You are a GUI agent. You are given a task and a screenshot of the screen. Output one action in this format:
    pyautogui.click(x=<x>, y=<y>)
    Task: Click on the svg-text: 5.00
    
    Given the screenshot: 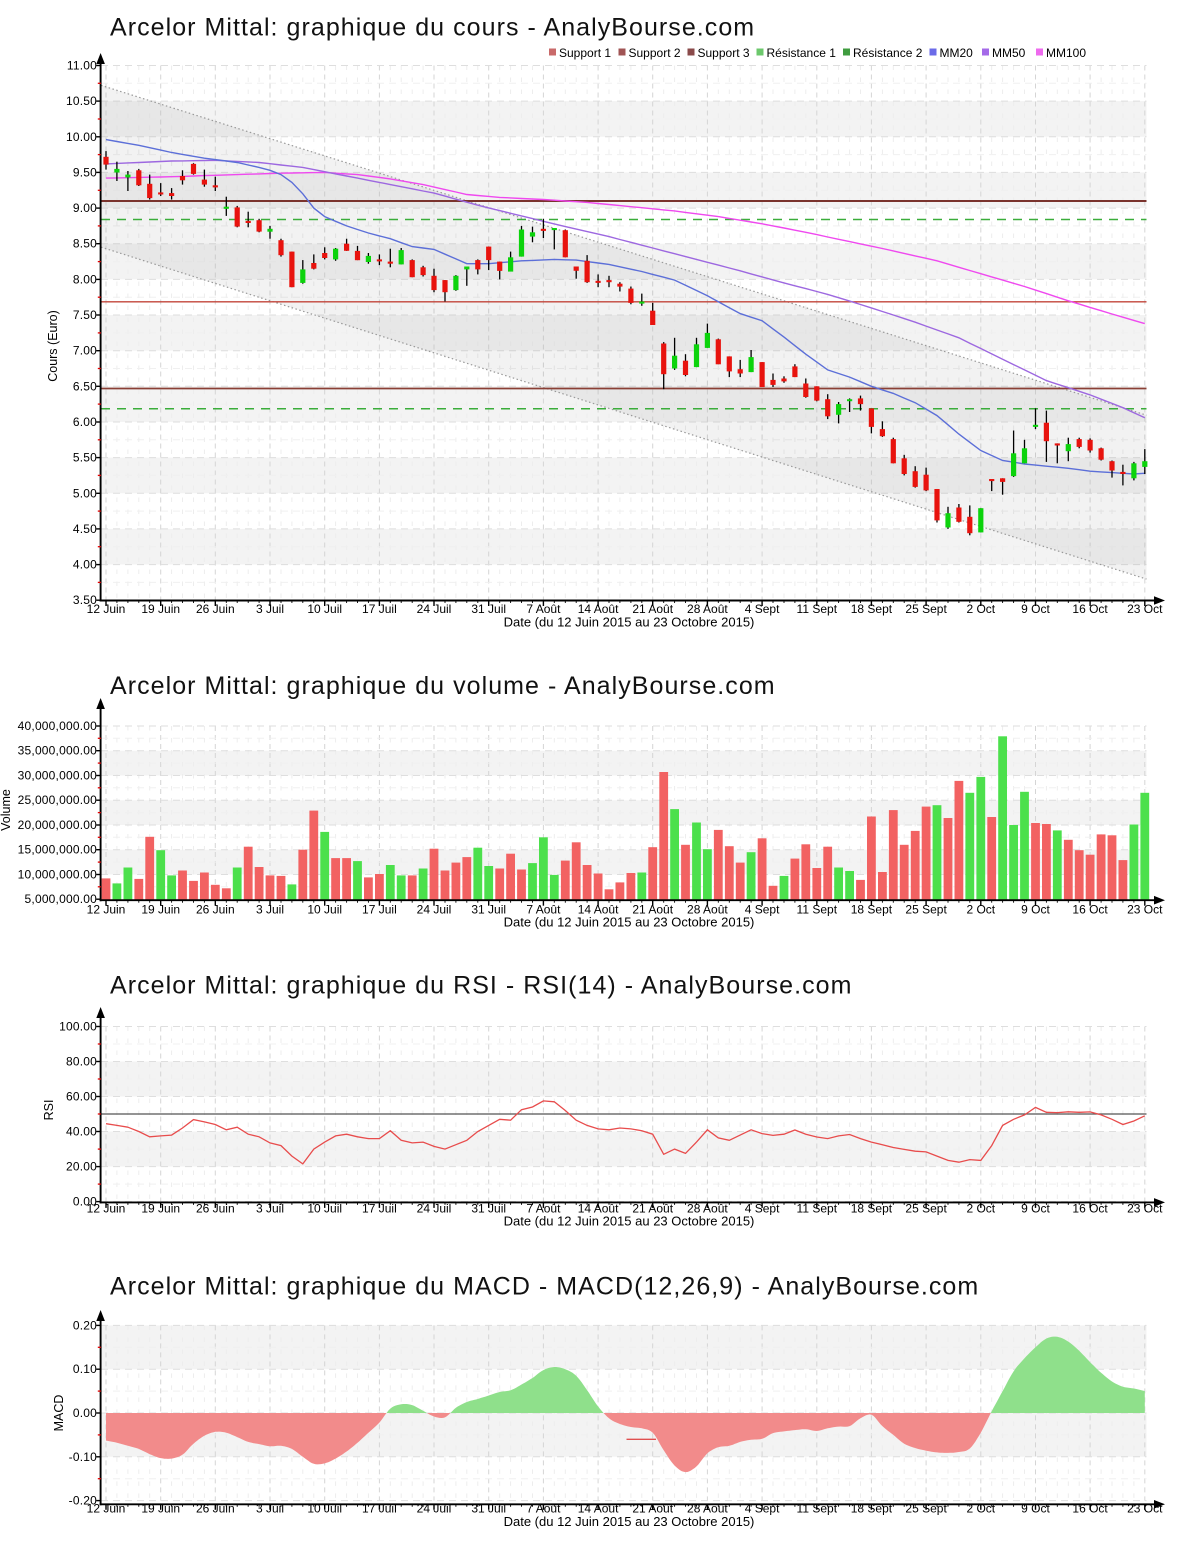 What is the action you would take?
    pyautogui.click(x=85, y=493)
    